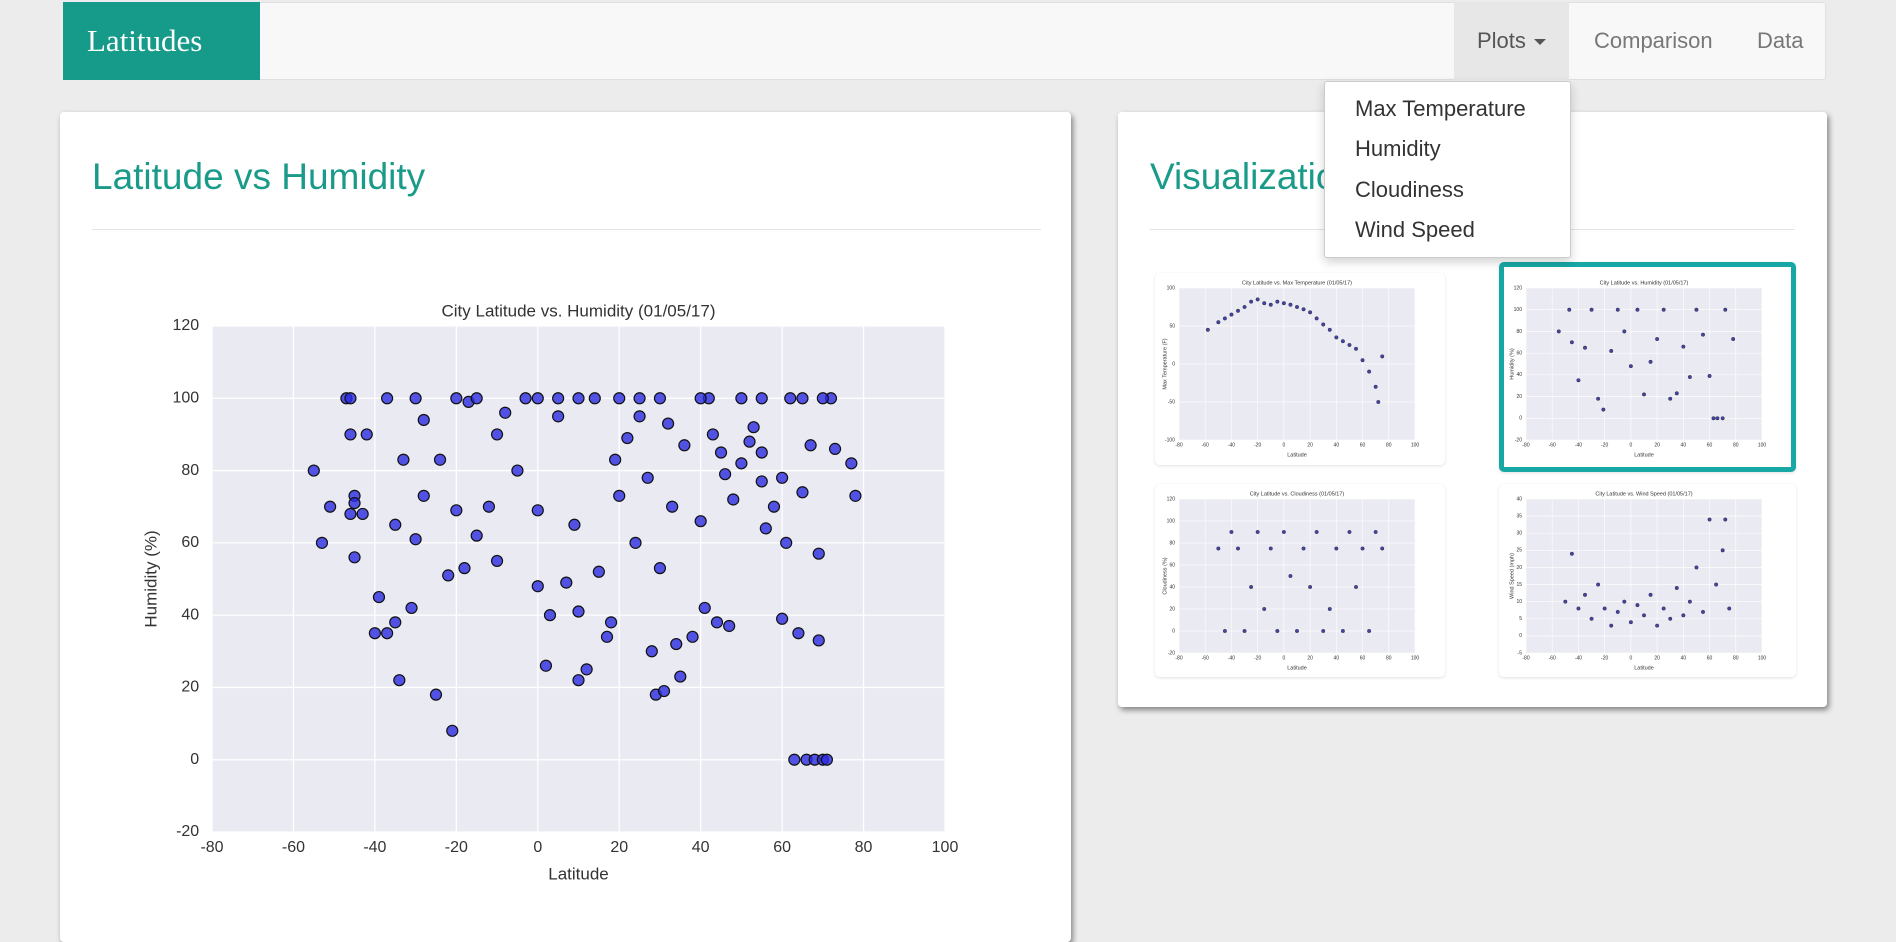  What do you see at coordinates (1172, 565) in the screenshot?
I see `y-tick-label: 60` at bounding box center [1172, 565].